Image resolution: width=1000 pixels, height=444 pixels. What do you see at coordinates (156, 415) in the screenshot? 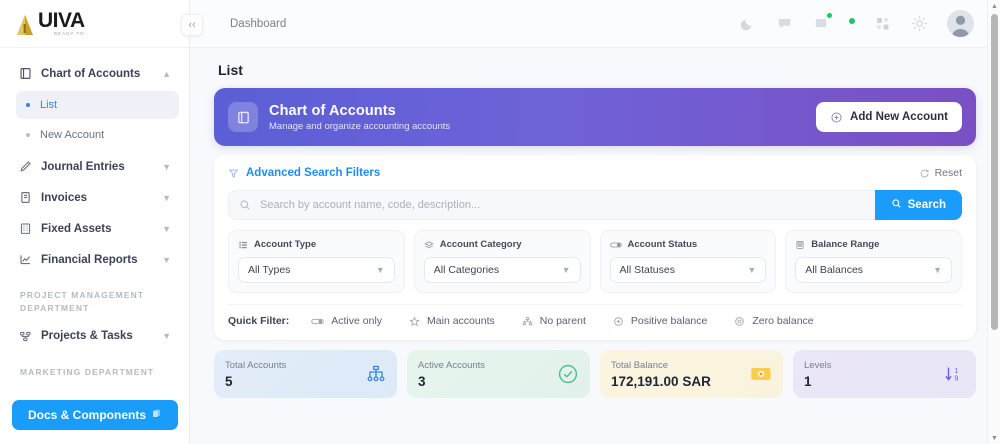
I see `docs-icon` at bounding box center [156, 415].